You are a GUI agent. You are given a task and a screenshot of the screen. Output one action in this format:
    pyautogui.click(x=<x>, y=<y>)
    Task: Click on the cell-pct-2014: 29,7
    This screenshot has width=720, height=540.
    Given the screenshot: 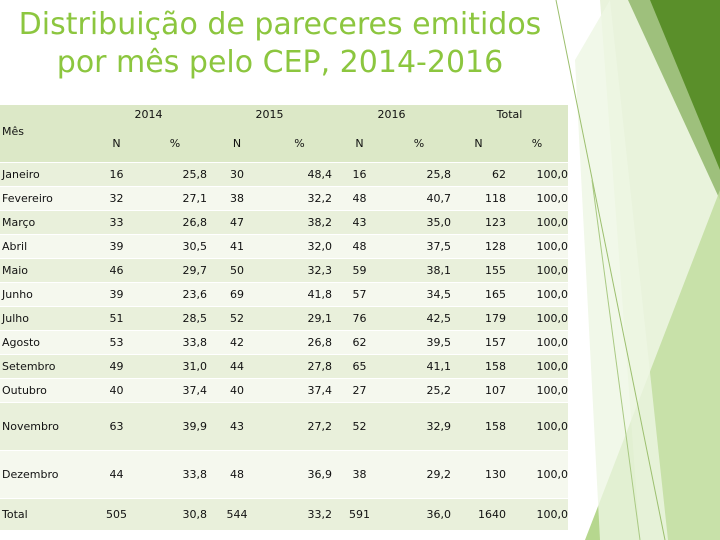 What is the action you would take?
    pyautogui.click(x=175, y=270)
    